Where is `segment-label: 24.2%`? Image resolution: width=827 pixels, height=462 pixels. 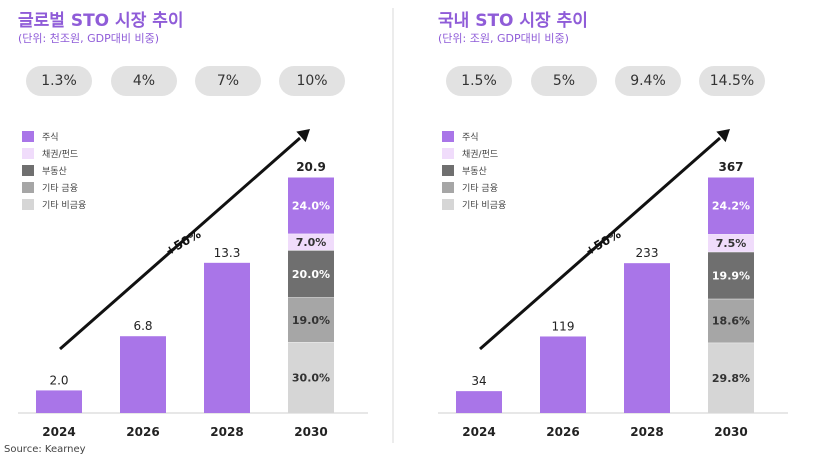 segment-label: 24.2% is located at coordinates (731, 206).